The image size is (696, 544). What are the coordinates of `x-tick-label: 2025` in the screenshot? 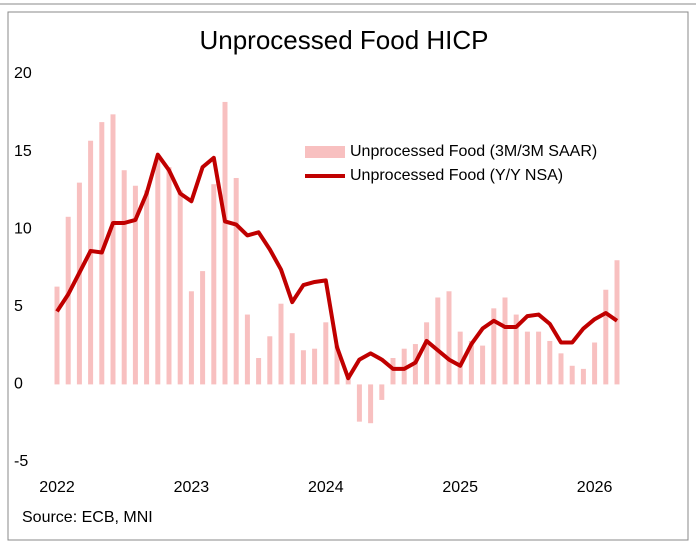 It's located at (460, 487).